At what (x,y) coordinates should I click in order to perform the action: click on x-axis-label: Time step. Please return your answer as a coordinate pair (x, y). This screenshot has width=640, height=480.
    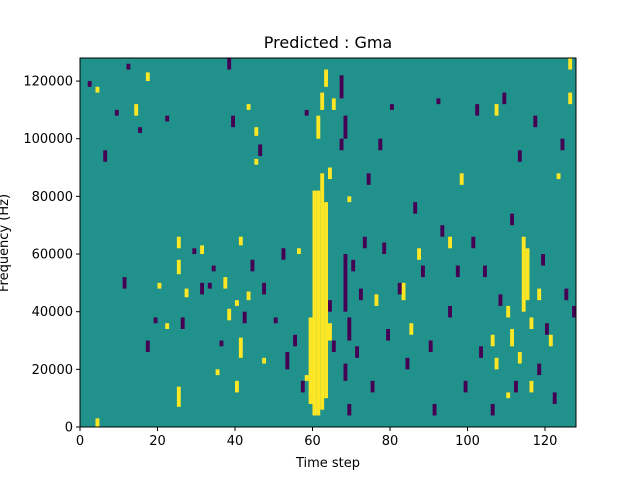
    Looking at the image, I should click on (327, 463).